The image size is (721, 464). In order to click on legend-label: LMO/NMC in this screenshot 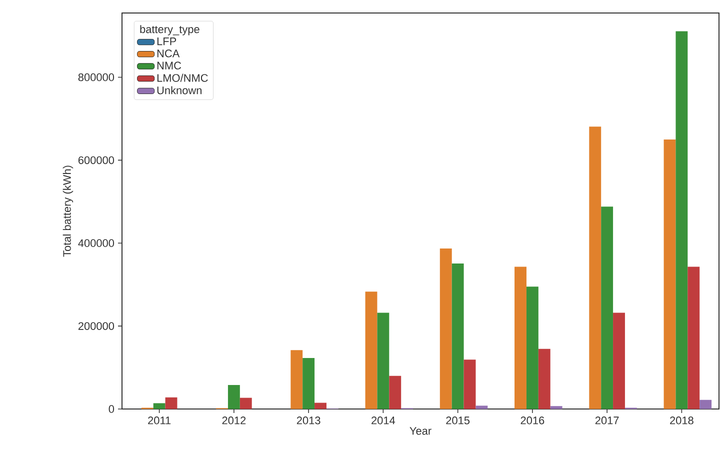, I will do `click(182, 78)`.